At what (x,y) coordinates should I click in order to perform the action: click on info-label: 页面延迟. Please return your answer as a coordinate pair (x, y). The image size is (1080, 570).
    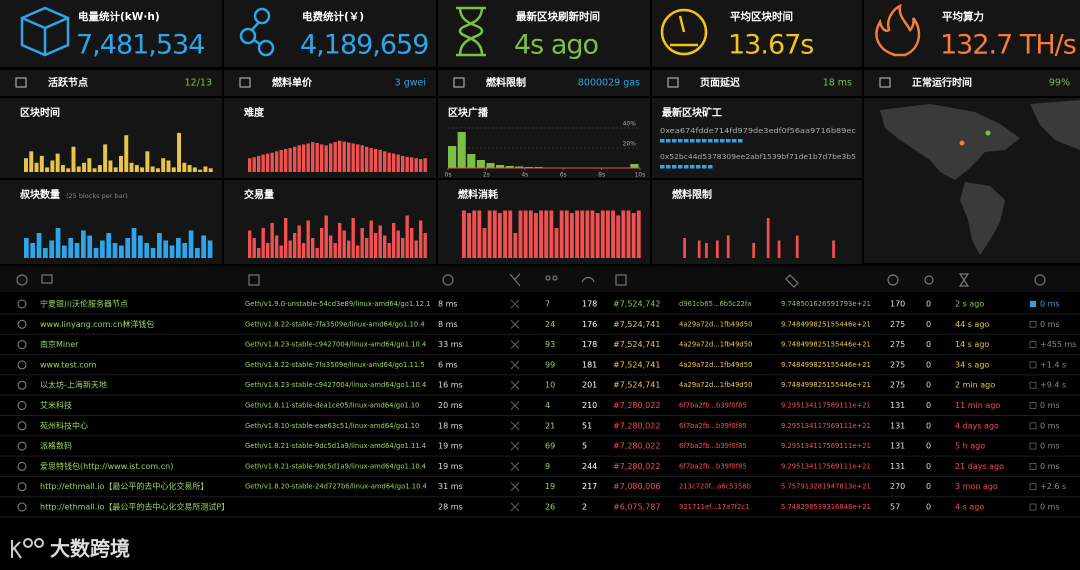
    Looking at the image, I should click on (720, 82).